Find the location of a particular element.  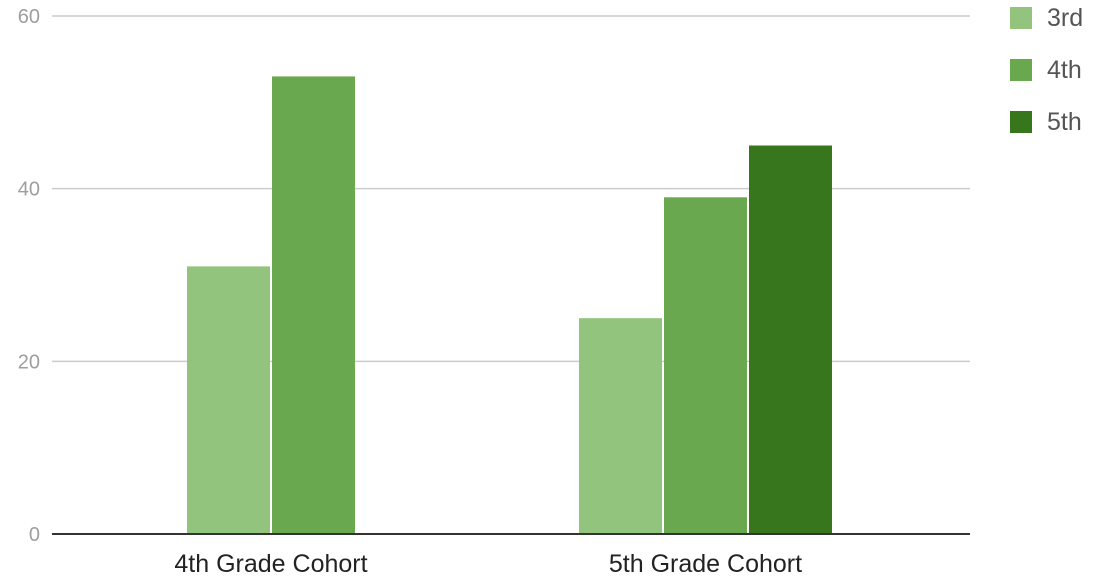

x-axis-ticks: 4th Grade Cohort 5th Grade Cohort is located at coordinates (488, 563).